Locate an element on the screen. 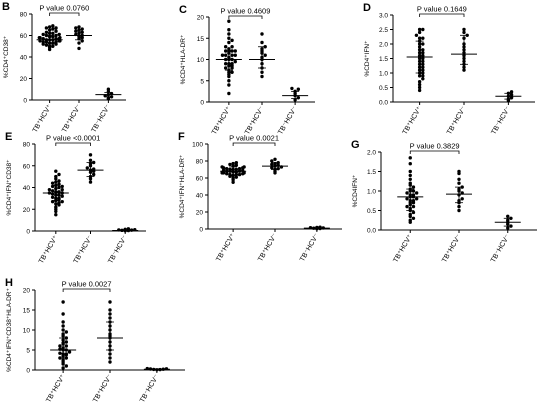 The width and height of the screenshot is (550, 406). panel-letter: E is located at coordinates (8, 137).